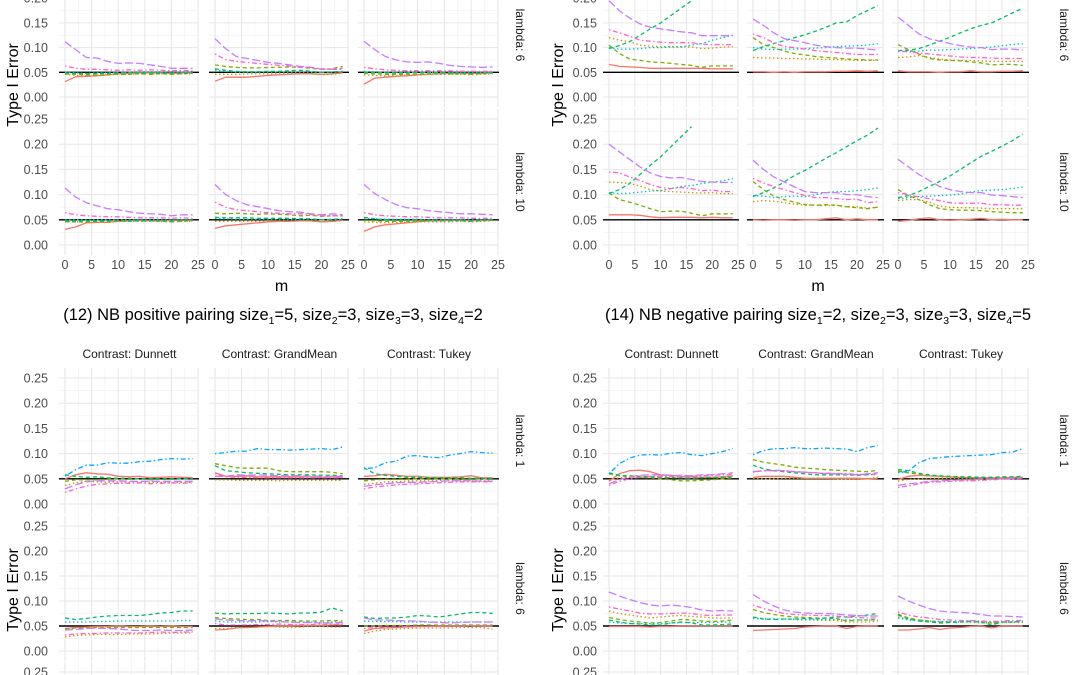 Image resolution: width=1080 pixels, height=675 pixels. Describe the element at coordinates (128, 215) in the screenshot. I see `series-line-8-top-left-dunnett-lambda10` at that location.